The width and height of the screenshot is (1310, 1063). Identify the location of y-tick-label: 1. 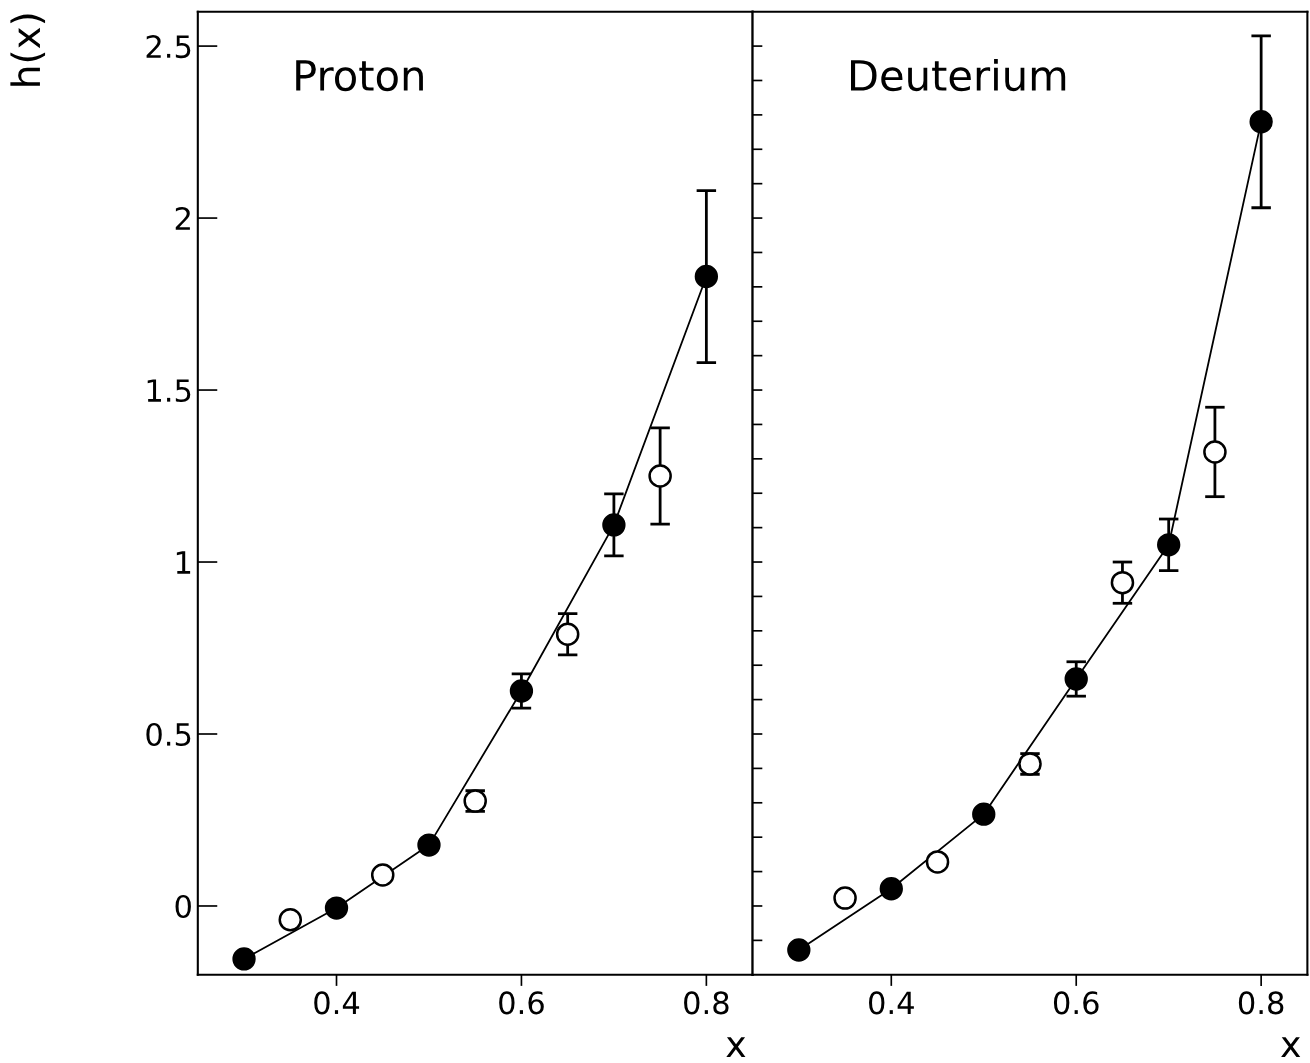
(183, 562).